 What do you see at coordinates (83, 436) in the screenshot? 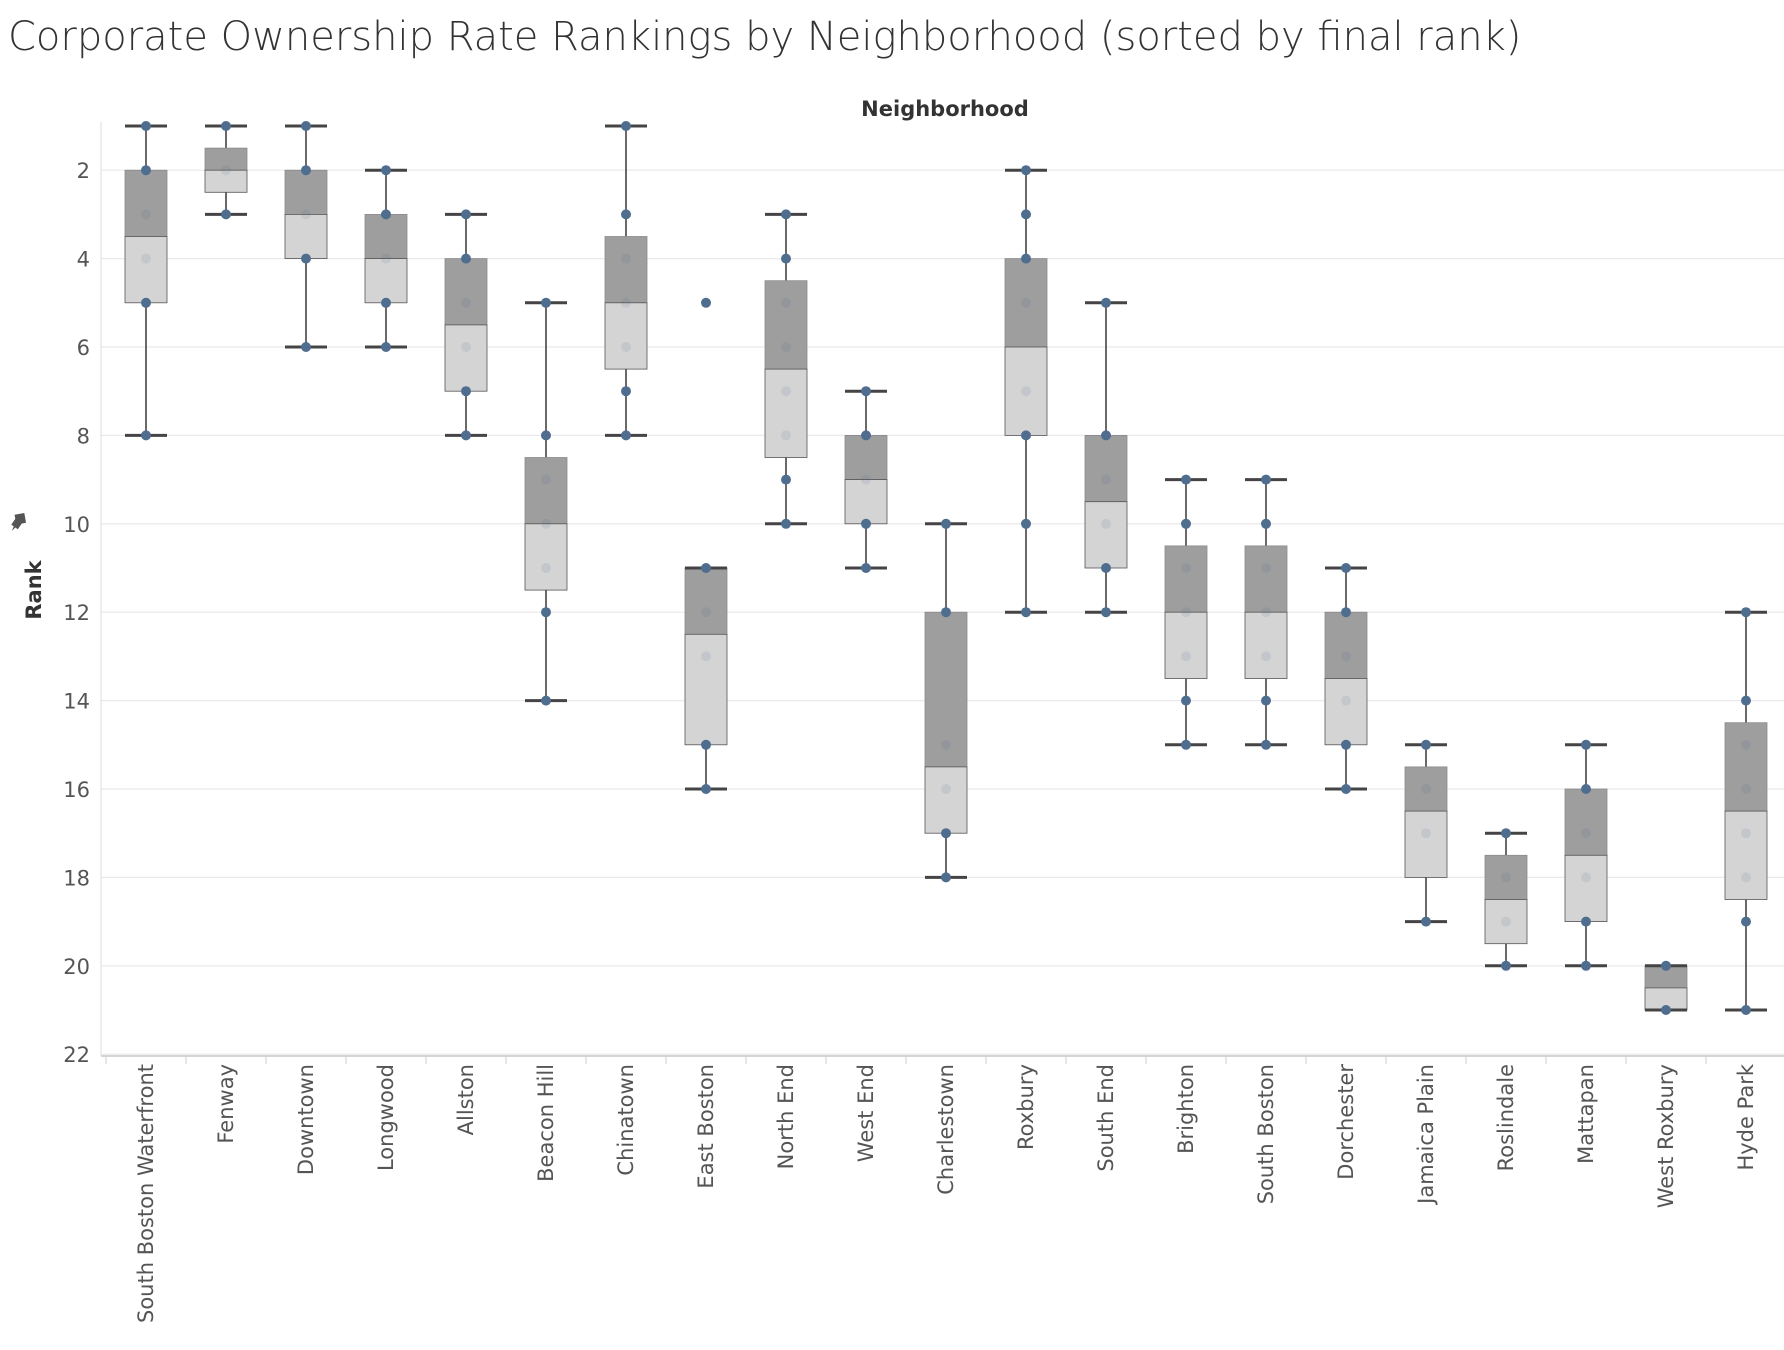
I see `y-tick-label: 8` at bounding box center [83, 436].